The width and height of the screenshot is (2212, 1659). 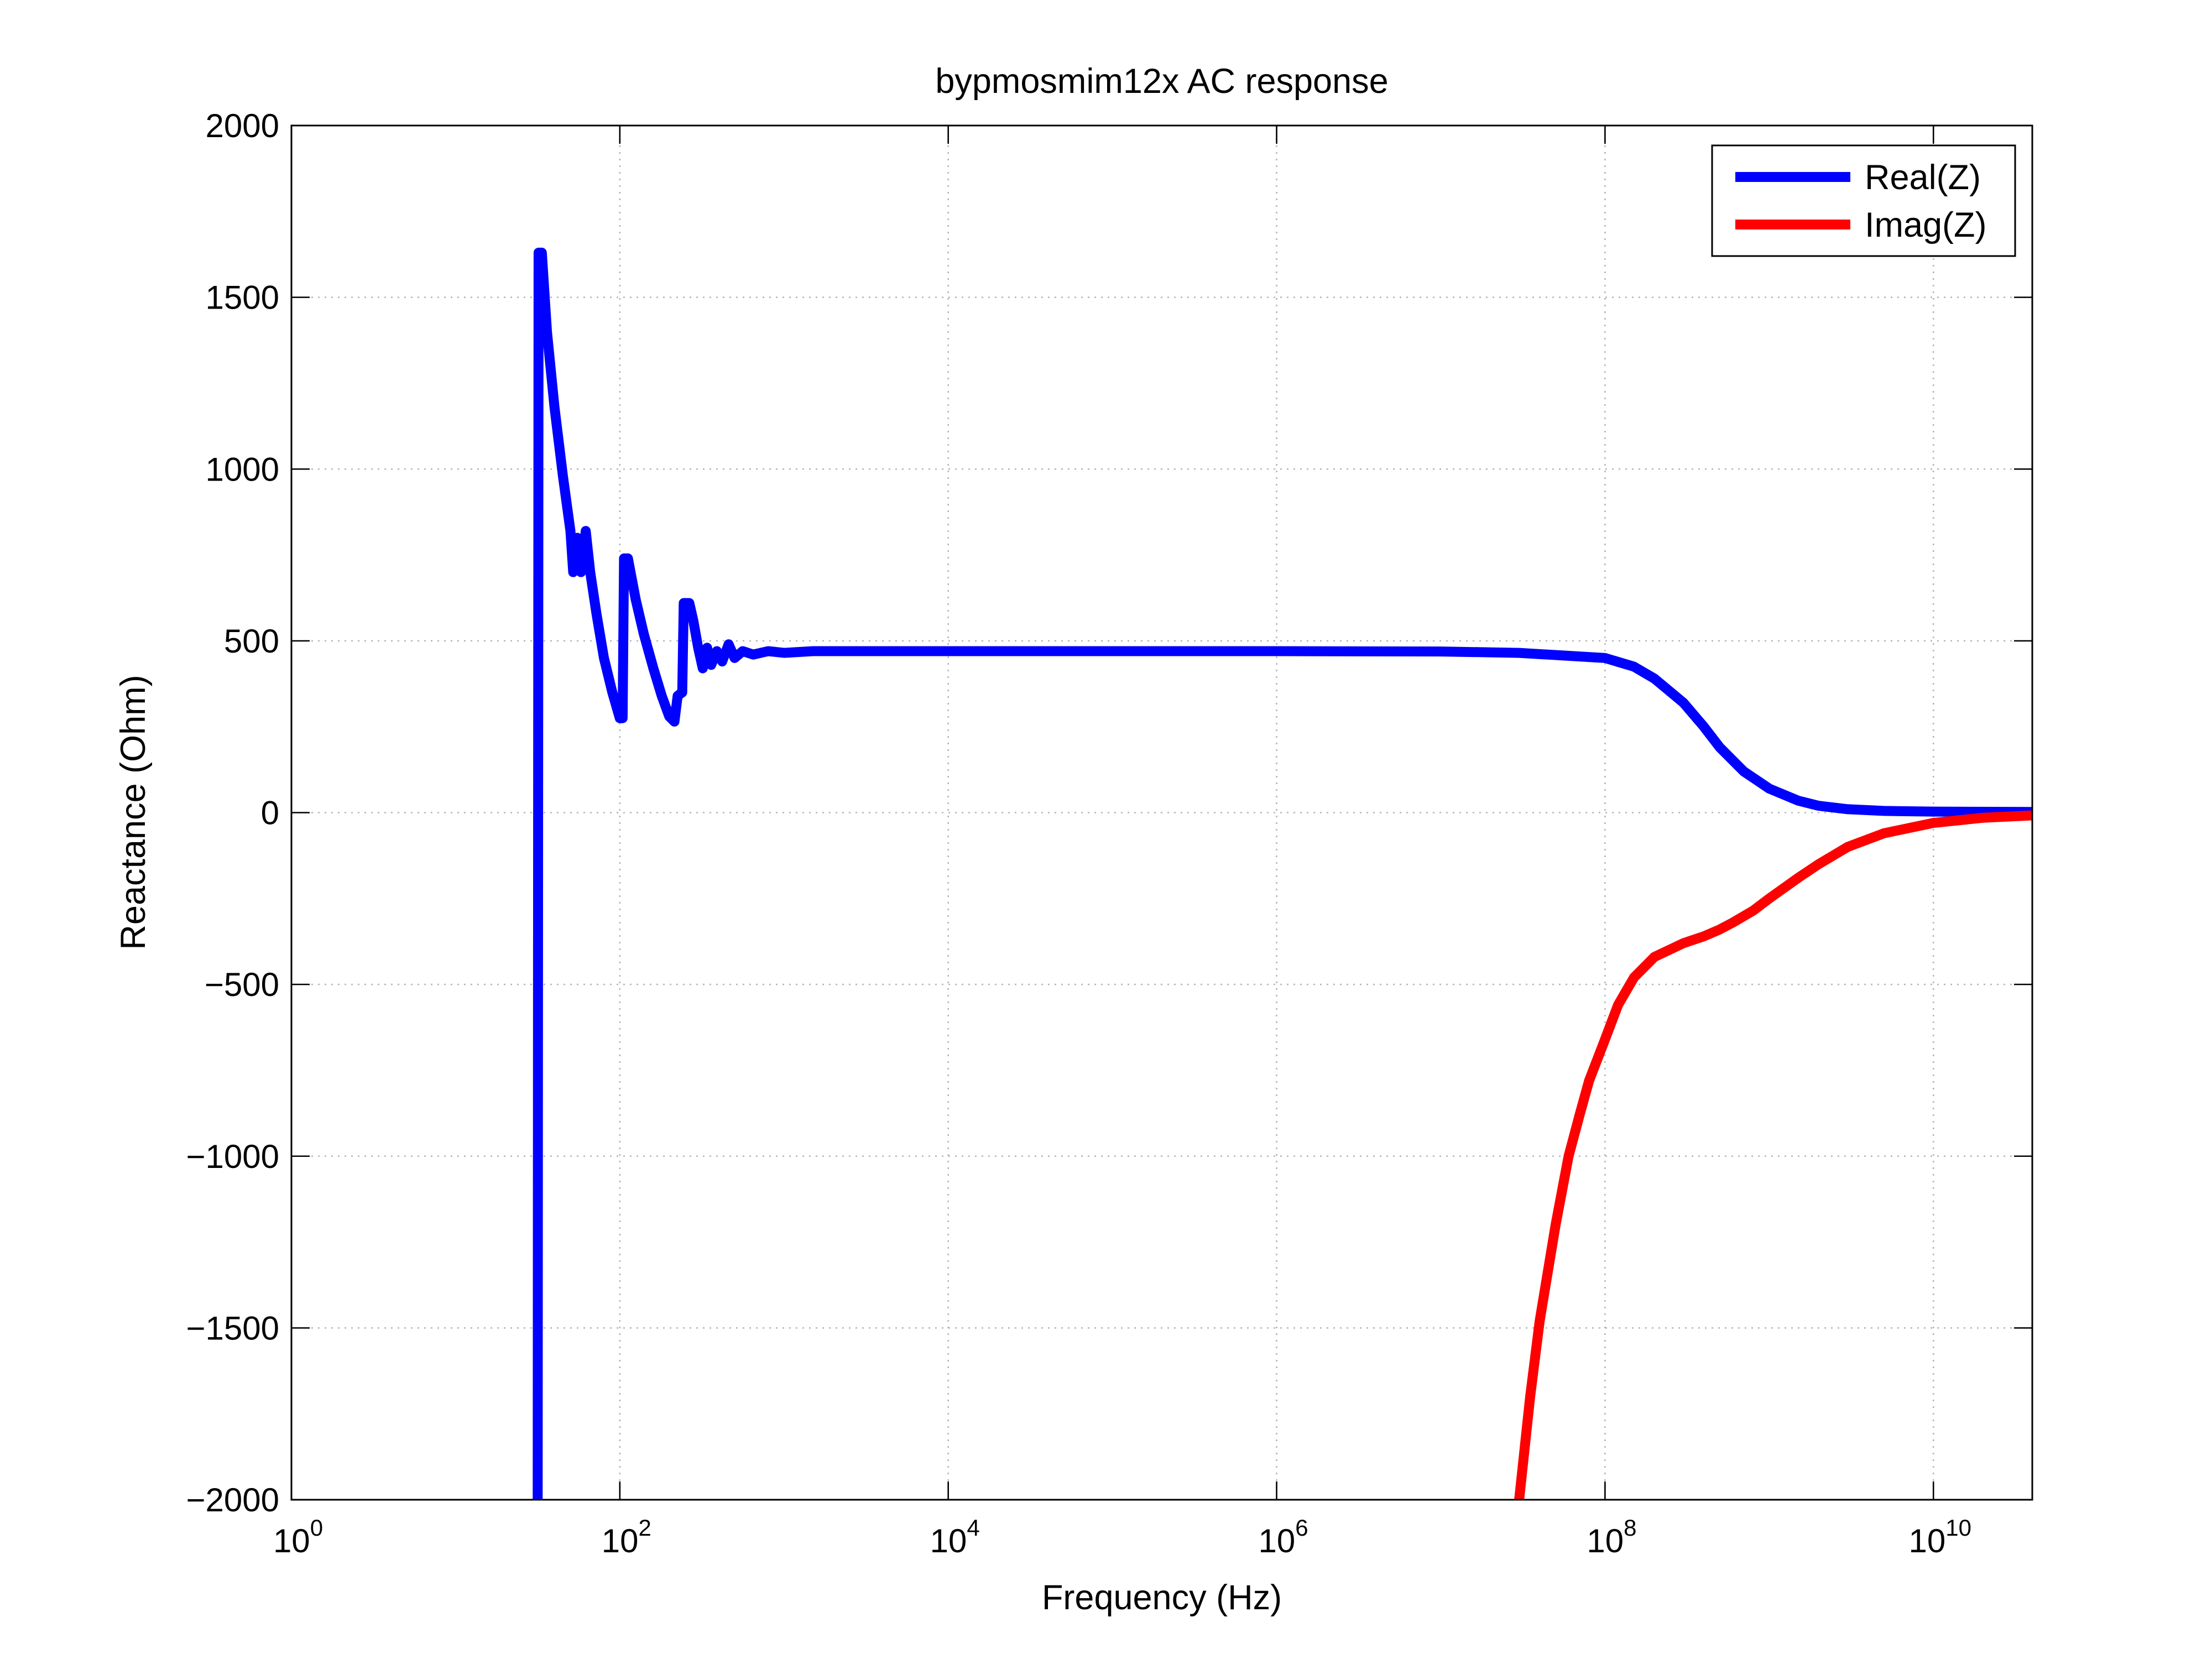 I want to click on y-tick-label: −500, so click(x=242, y=985).